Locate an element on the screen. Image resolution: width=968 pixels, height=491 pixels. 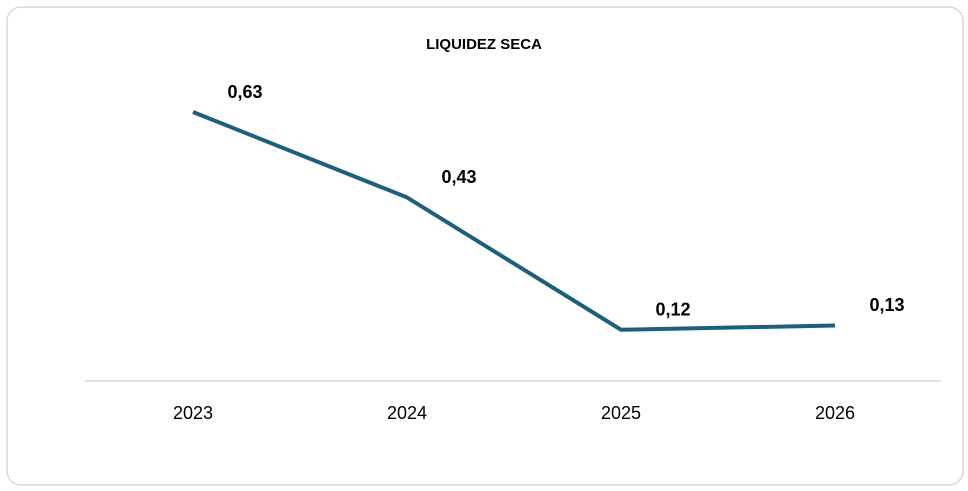
data-label: 0,43 is located at coordinates (458, 177).